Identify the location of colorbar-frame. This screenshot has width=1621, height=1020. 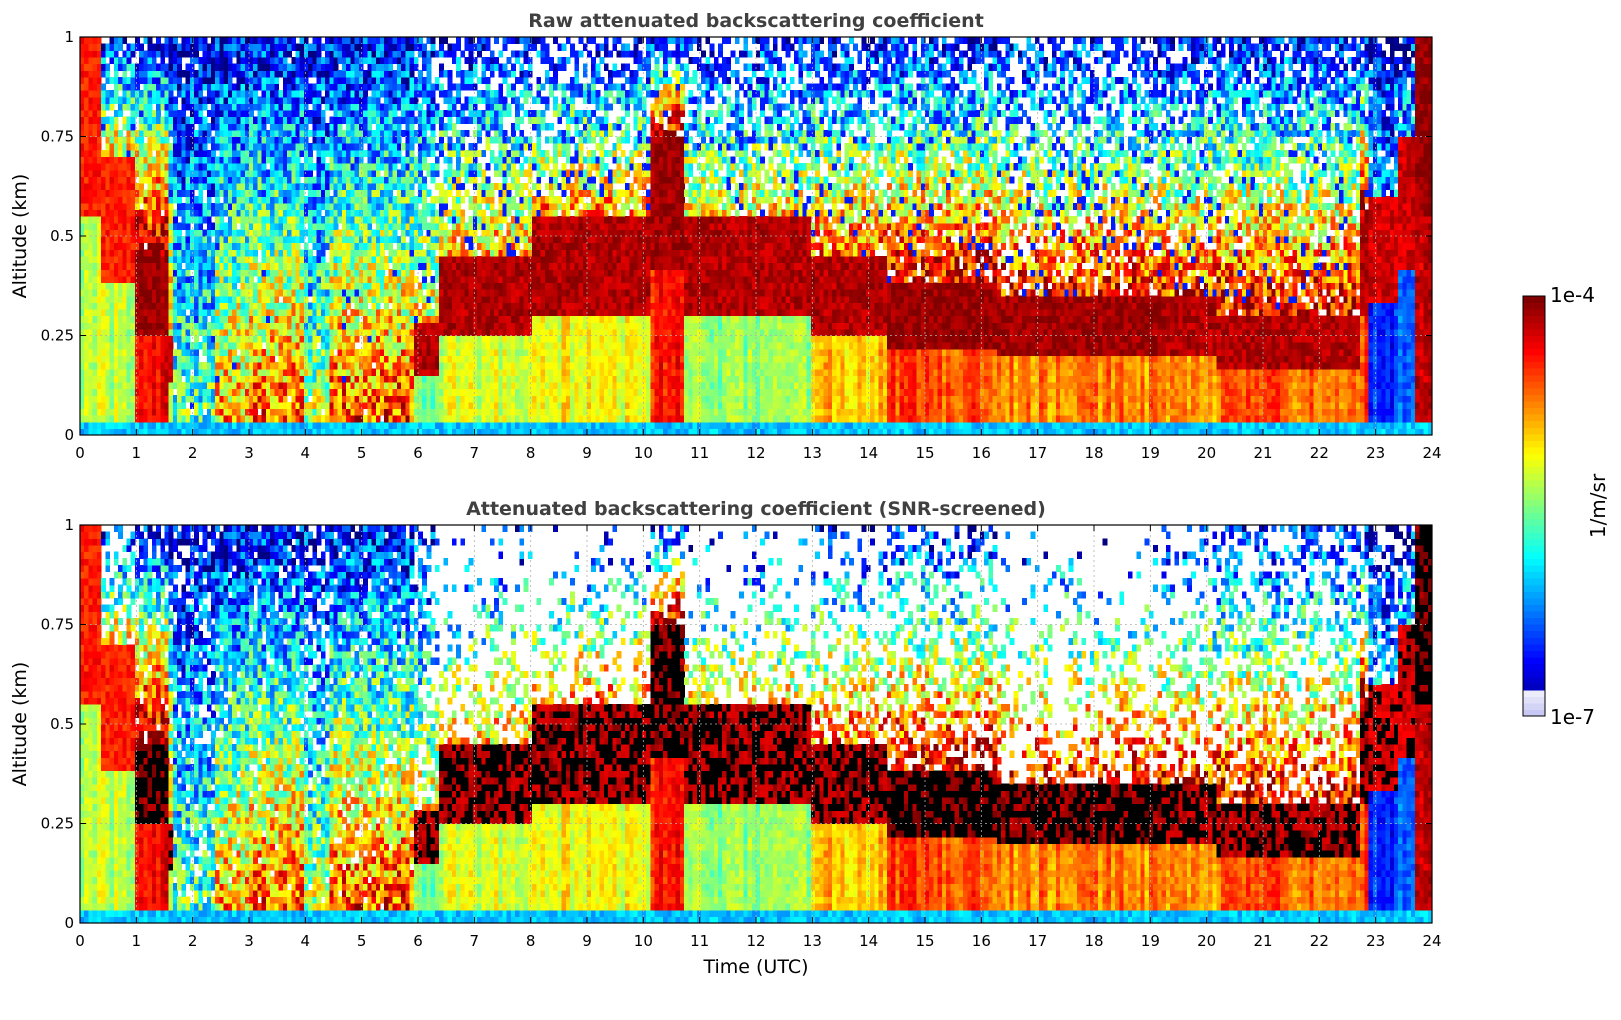
(1534, 506).